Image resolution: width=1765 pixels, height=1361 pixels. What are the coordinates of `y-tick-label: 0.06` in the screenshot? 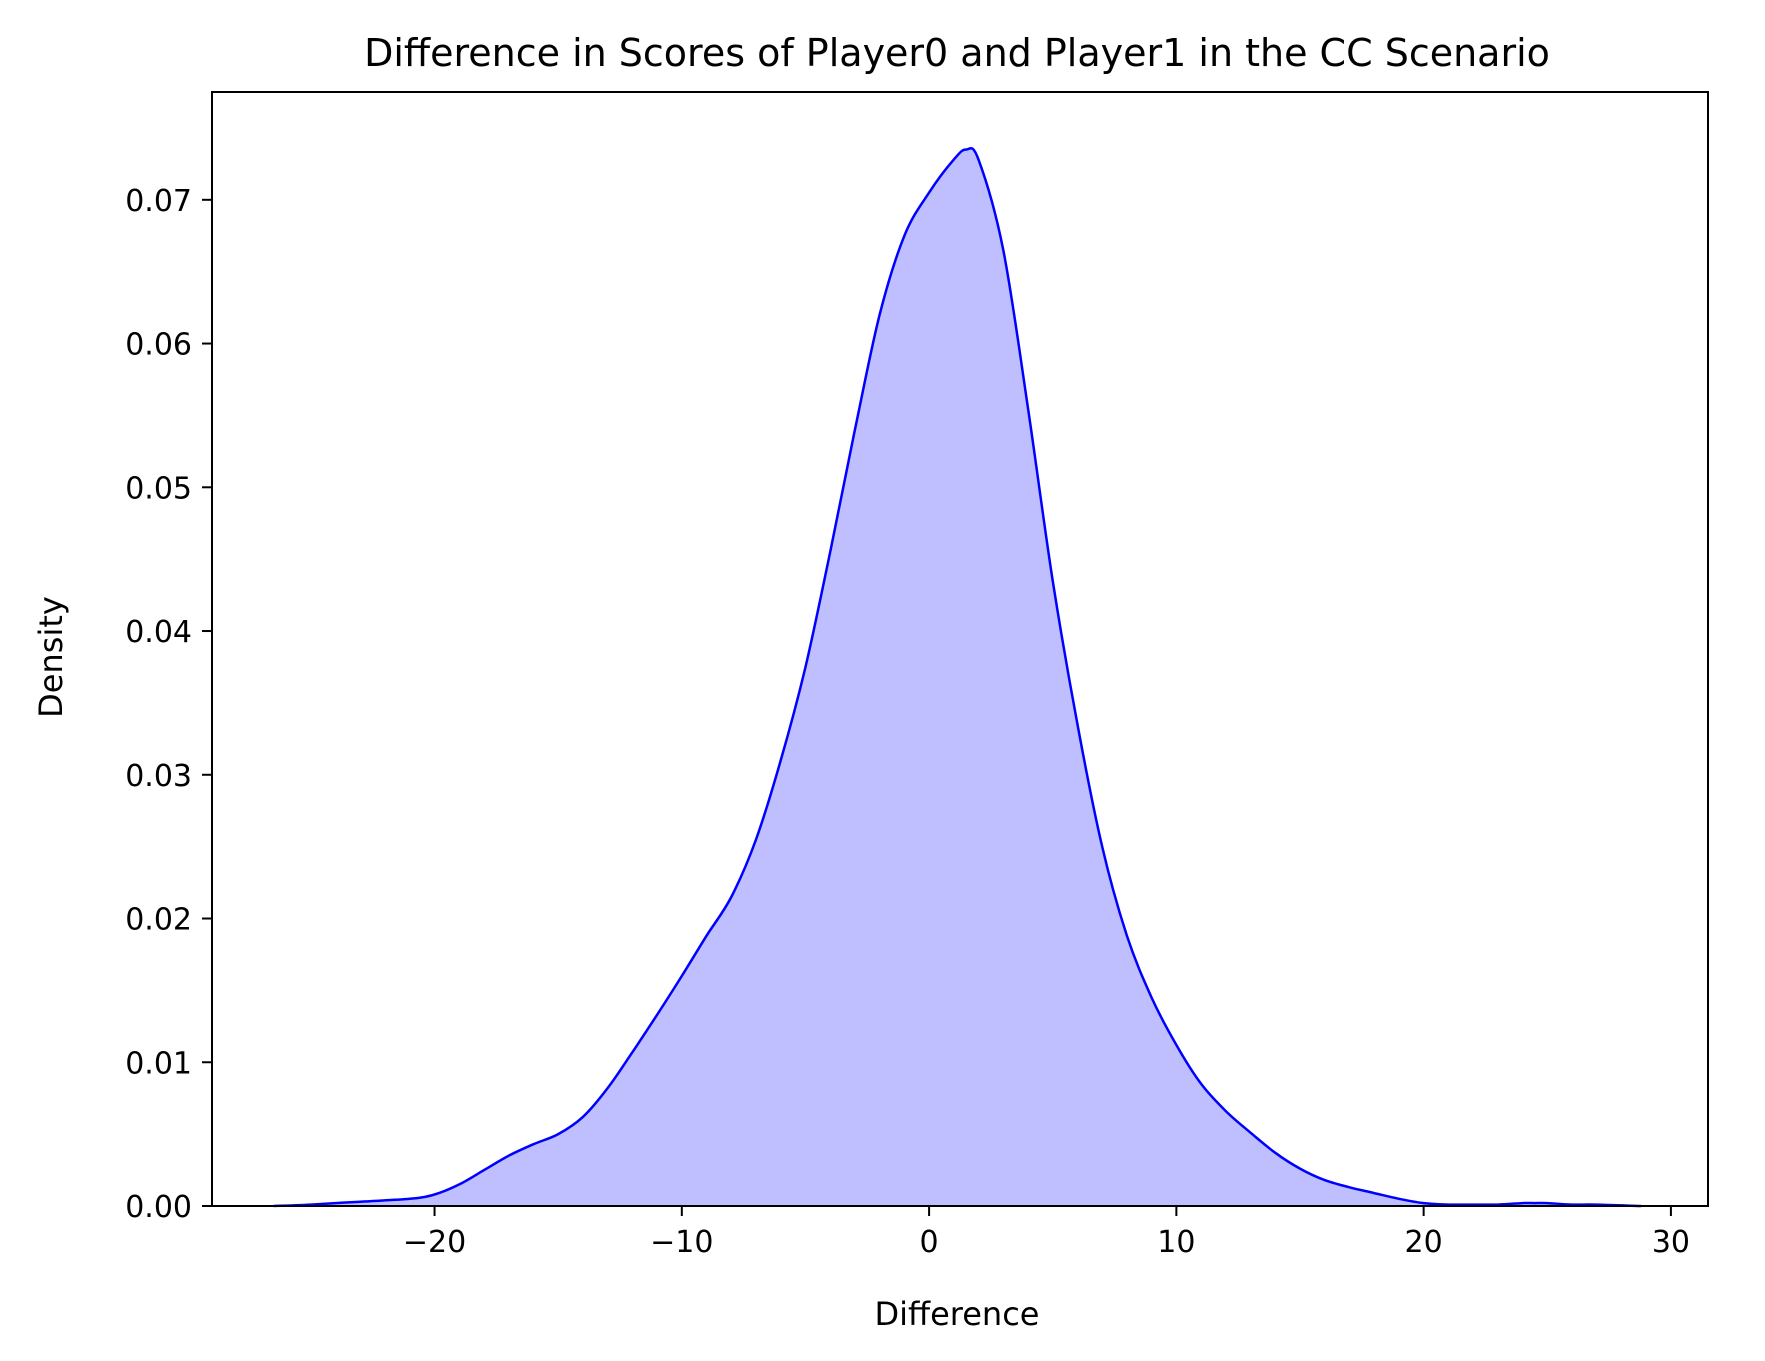 It's located at (158, 345).